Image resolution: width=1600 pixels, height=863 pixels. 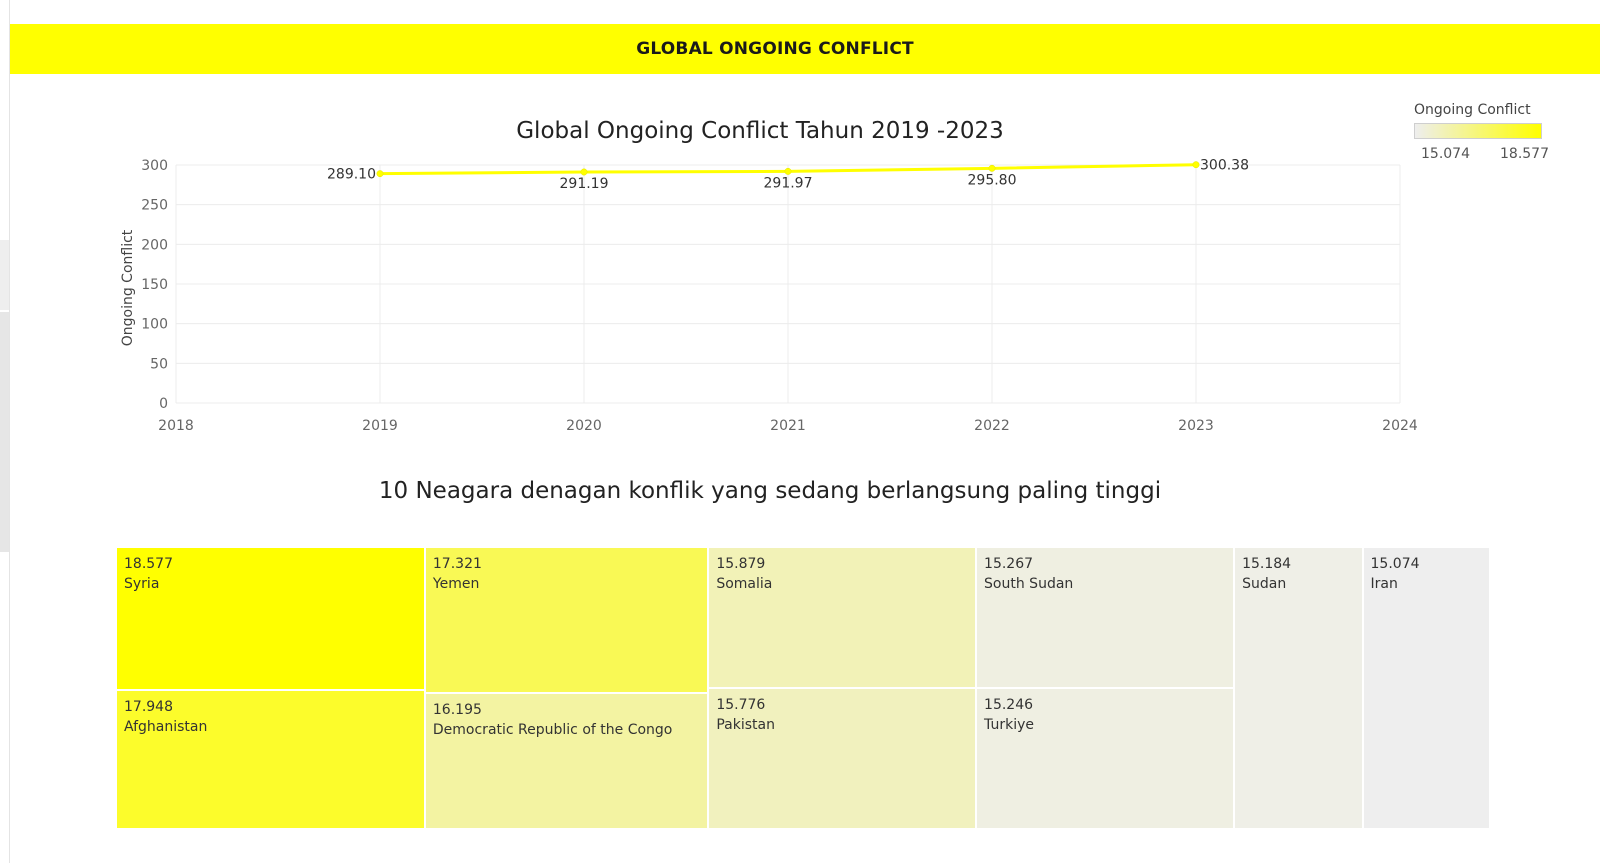 What do you see at coordinates (788, 183) in the screenshot?
I see `data-label: 291.97` at bounding box center [788, 183].